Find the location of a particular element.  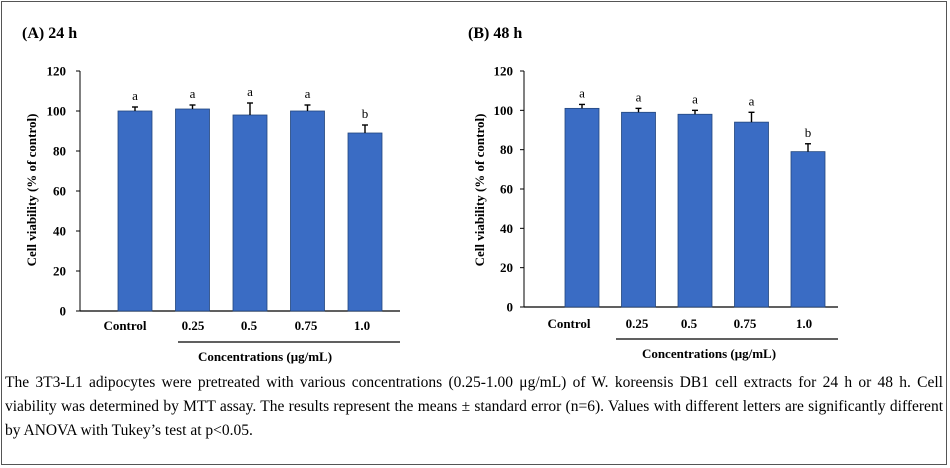

panel-a-ytick-label: 0 is located at coordinates (63, 311).